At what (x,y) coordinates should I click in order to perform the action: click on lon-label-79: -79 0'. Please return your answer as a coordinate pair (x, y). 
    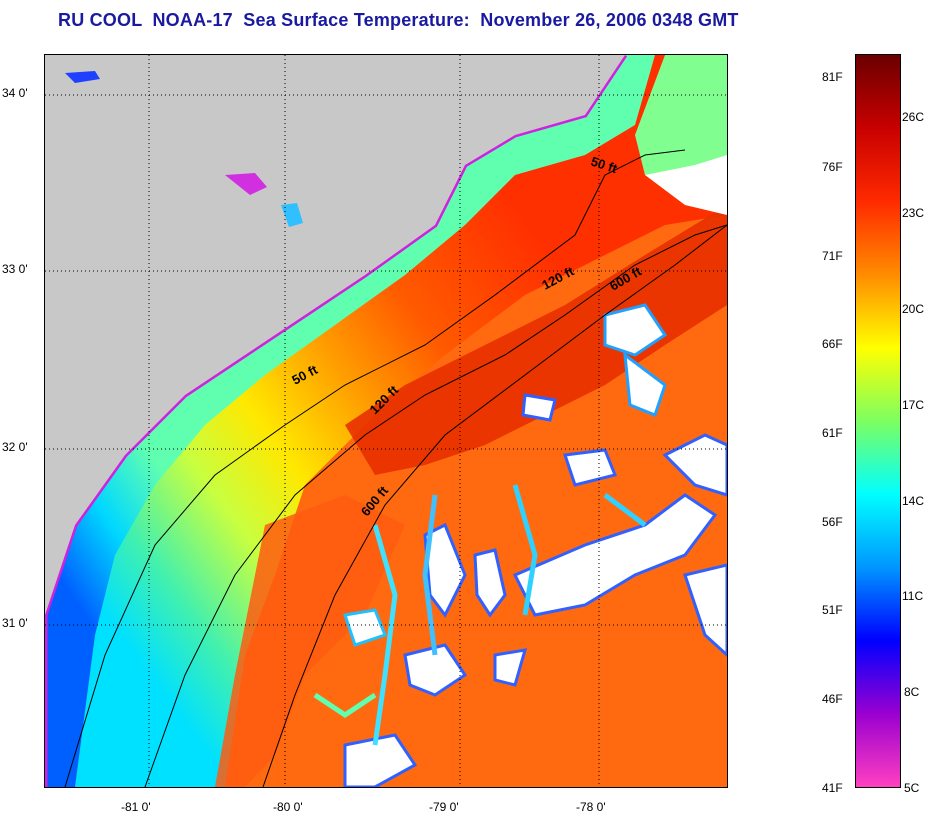
    Looking at the image, I should click on (444, 807).